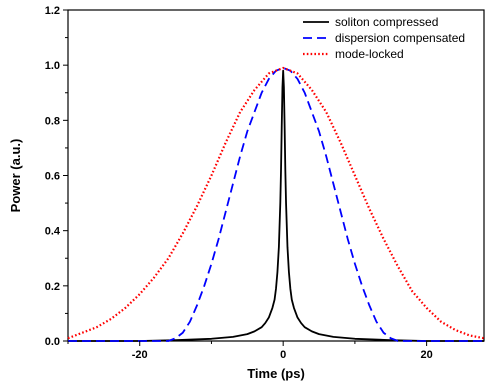  I want to click on legend-label-3: mode-locked, so click(369, 54).